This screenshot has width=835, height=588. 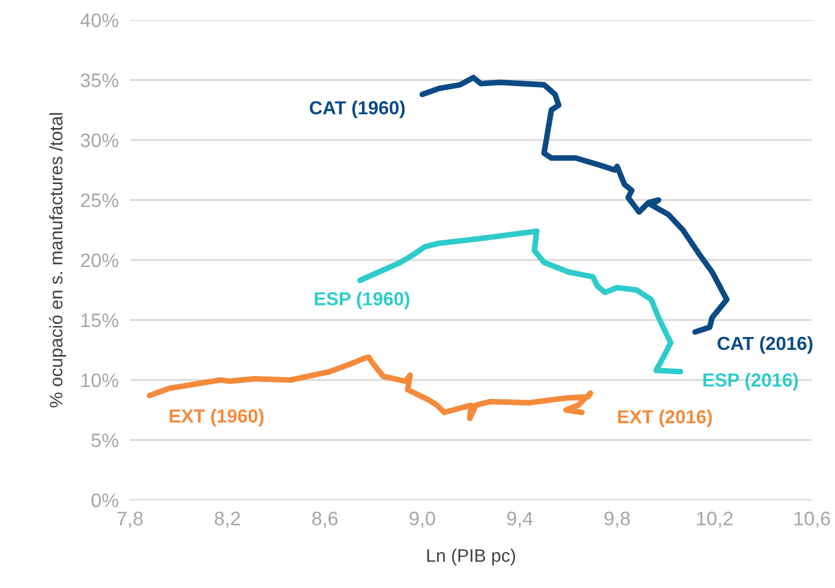 I want to click on y-tick-label: 35%, so click(x=99, y=80).